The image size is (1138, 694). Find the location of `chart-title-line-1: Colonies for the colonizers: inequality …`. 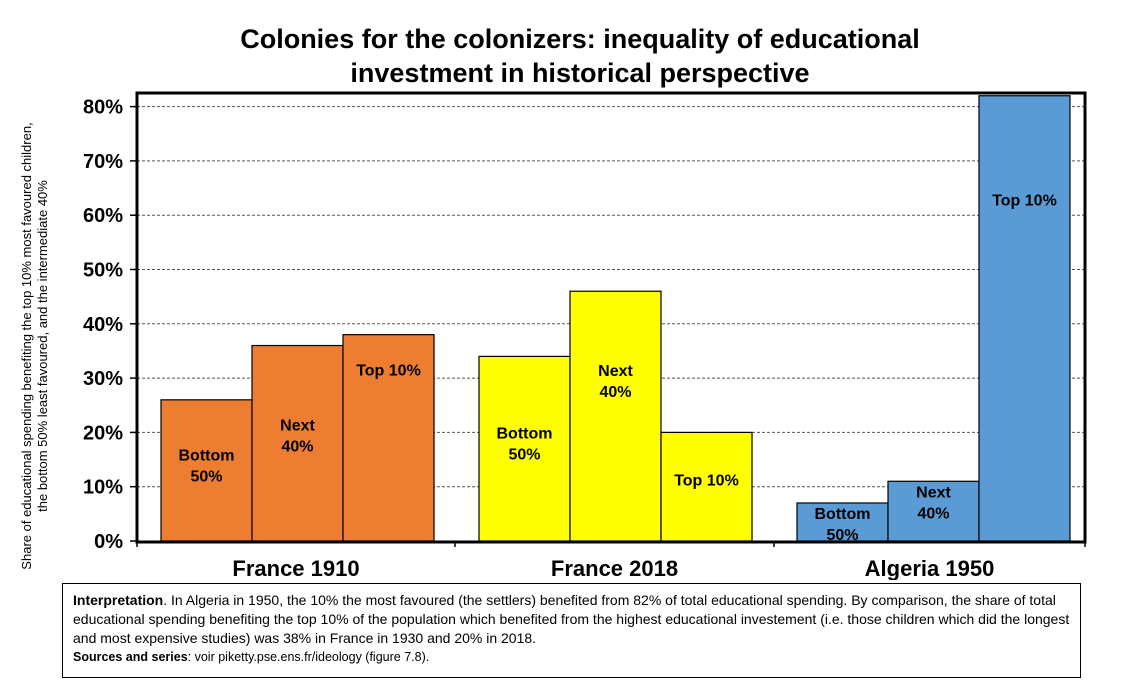

chart-title-line-1: Colonies for the colonizers: inequality … is located at coordinates (580, 39).